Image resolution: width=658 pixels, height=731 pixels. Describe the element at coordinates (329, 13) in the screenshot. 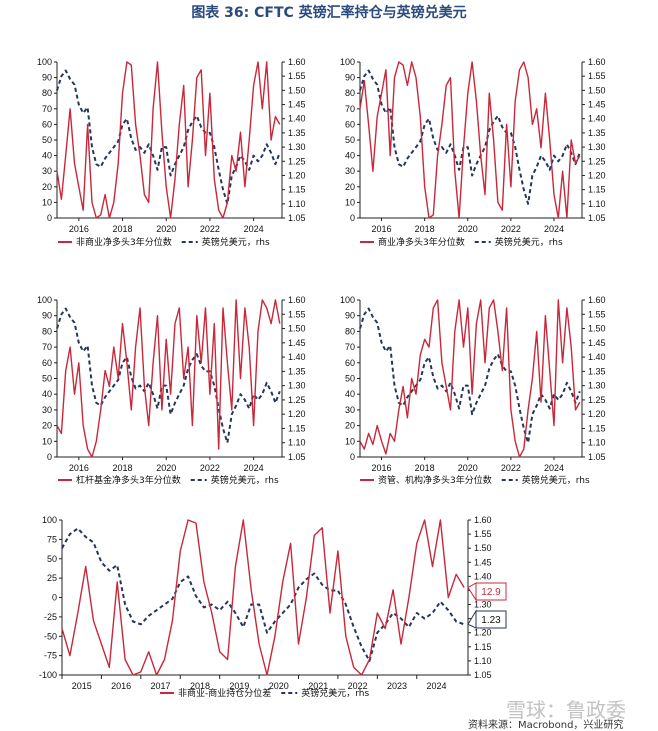

I see `page-title: 图表 36: CFTC 英镑汇率持仓与英镑兑美元` at that location.